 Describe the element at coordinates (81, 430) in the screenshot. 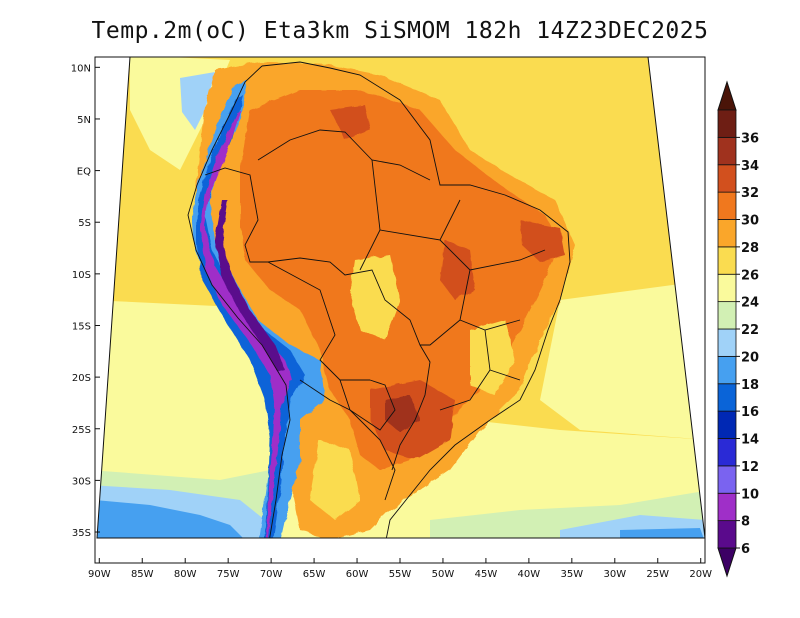

I see `lat-tick-label: 25S` at that location.